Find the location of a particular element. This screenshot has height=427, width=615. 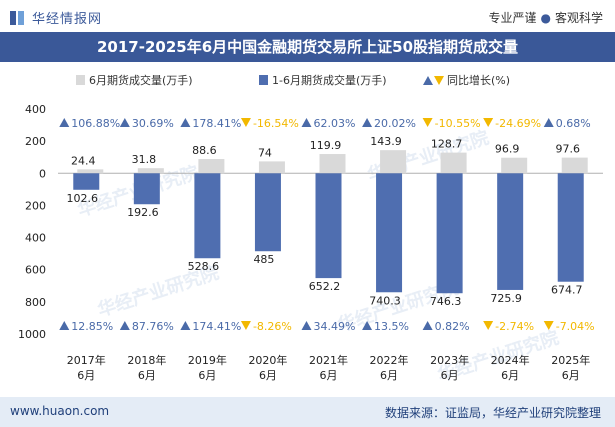

growth-label-cum: -8.26% is located at coordinates (272, 326).